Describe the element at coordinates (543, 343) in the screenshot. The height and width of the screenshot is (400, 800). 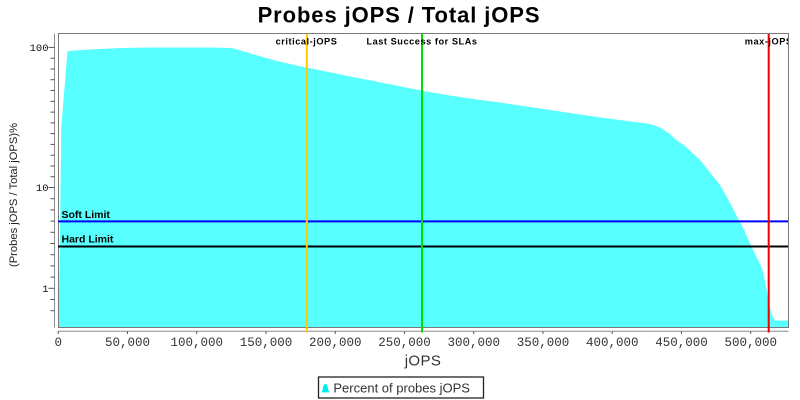
I see `svg-text: 350,000` at that location.